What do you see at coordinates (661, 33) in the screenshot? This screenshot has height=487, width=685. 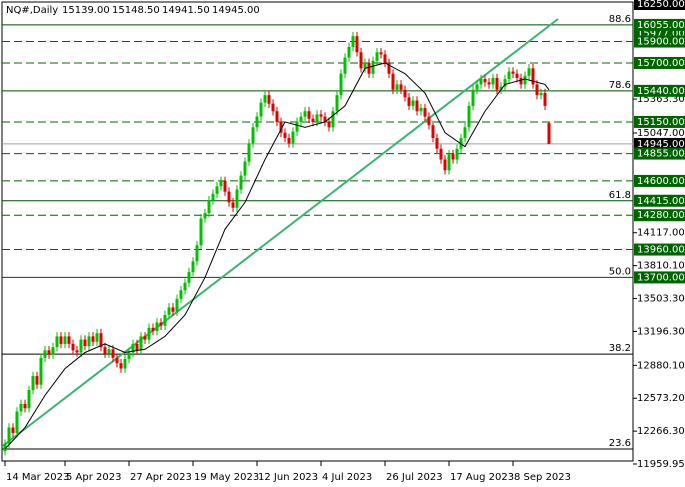 I see `level-label: 15977.00` at bounding box center [661, 33].